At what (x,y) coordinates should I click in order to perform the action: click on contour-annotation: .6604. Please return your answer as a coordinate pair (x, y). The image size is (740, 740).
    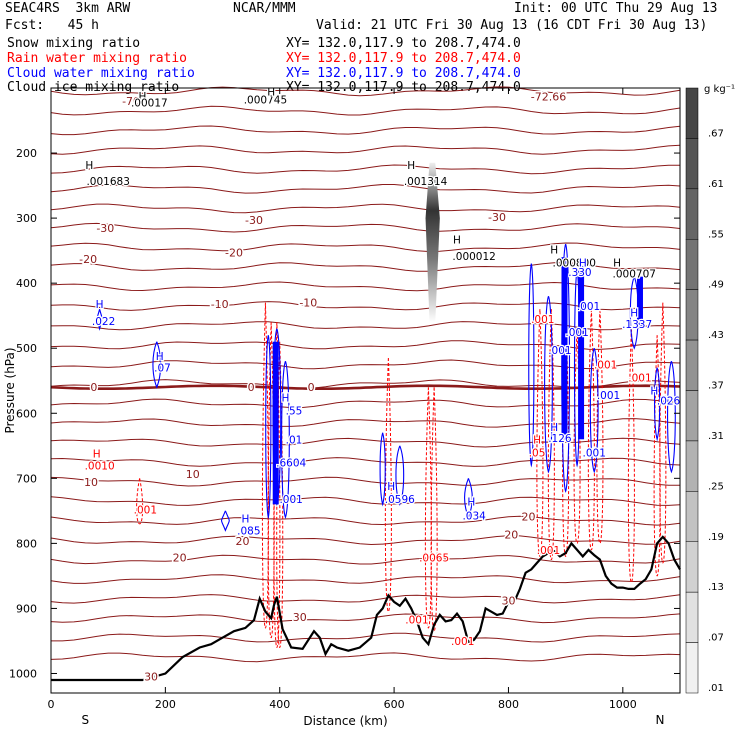
    Looking at the image, I should click on (291, 464).